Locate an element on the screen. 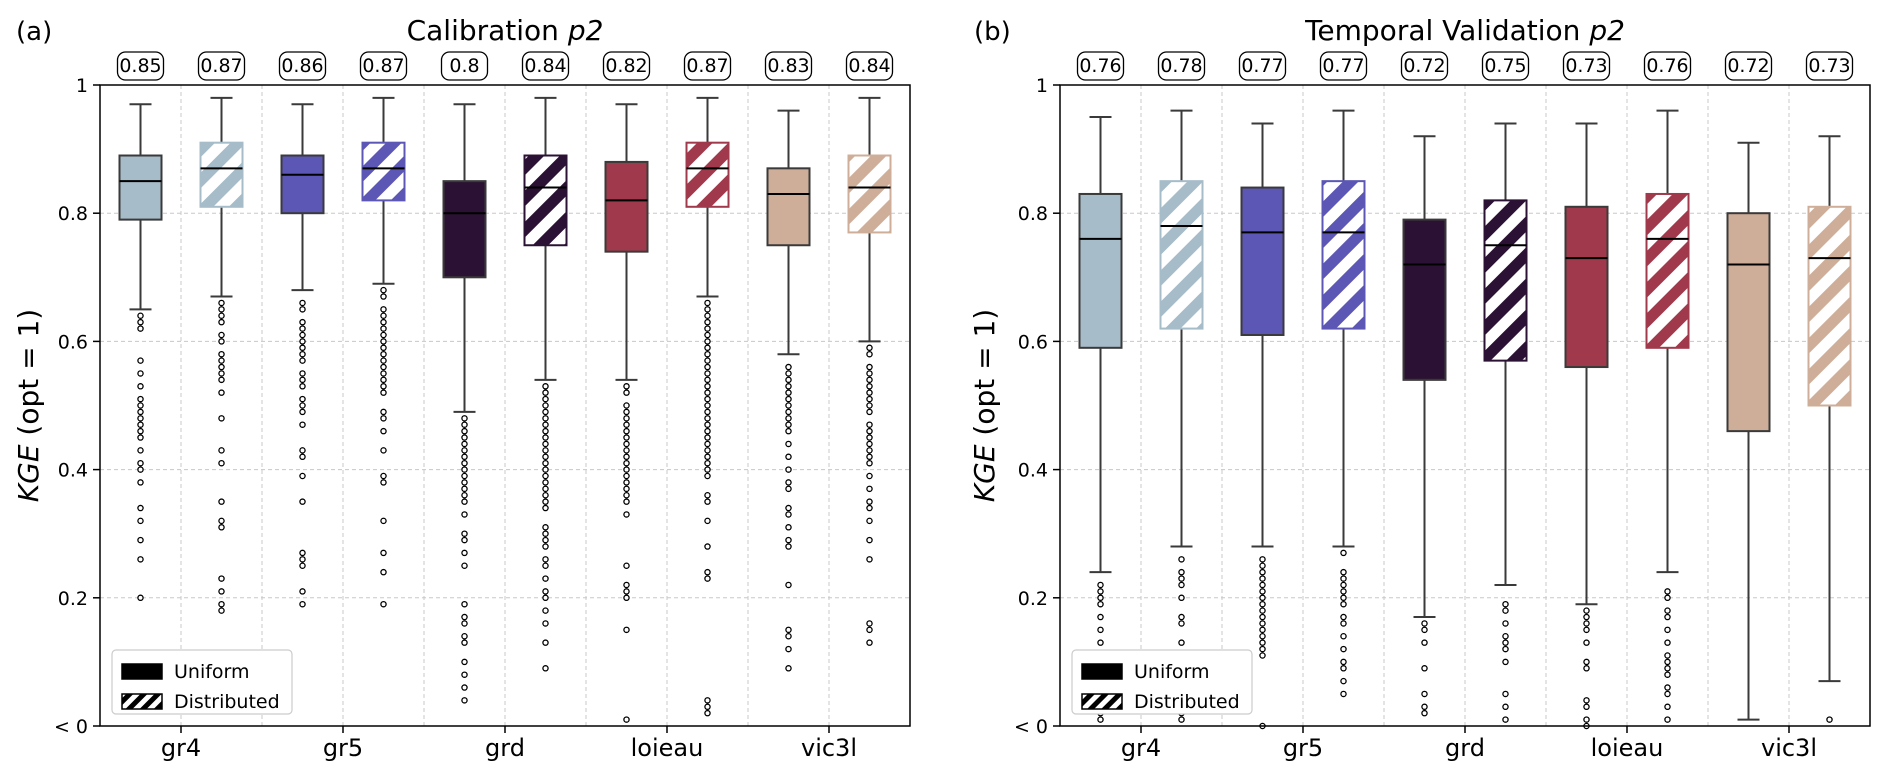  median-label-text: 0.82 is located at coordinates (626, 66).